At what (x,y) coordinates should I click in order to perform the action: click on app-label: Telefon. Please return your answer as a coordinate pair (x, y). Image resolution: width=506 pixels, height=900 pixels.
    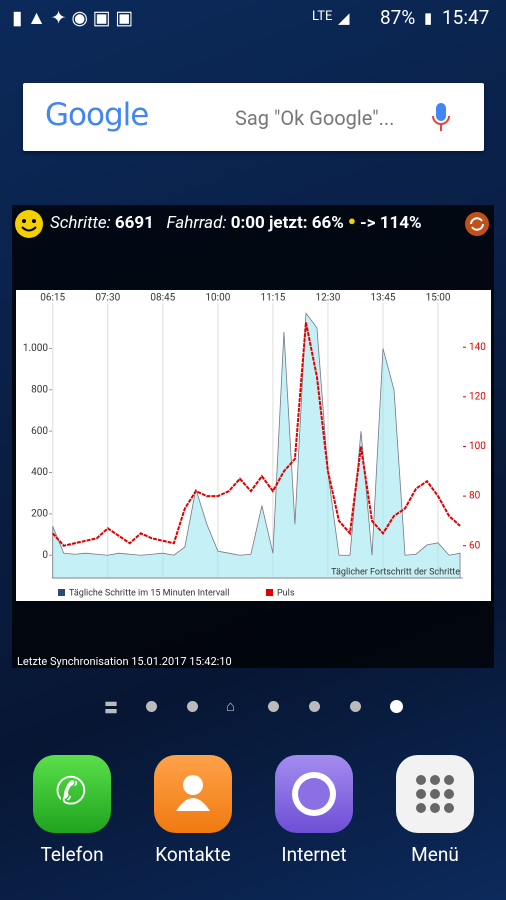
    Looking at the image, I should click on (72, 854).